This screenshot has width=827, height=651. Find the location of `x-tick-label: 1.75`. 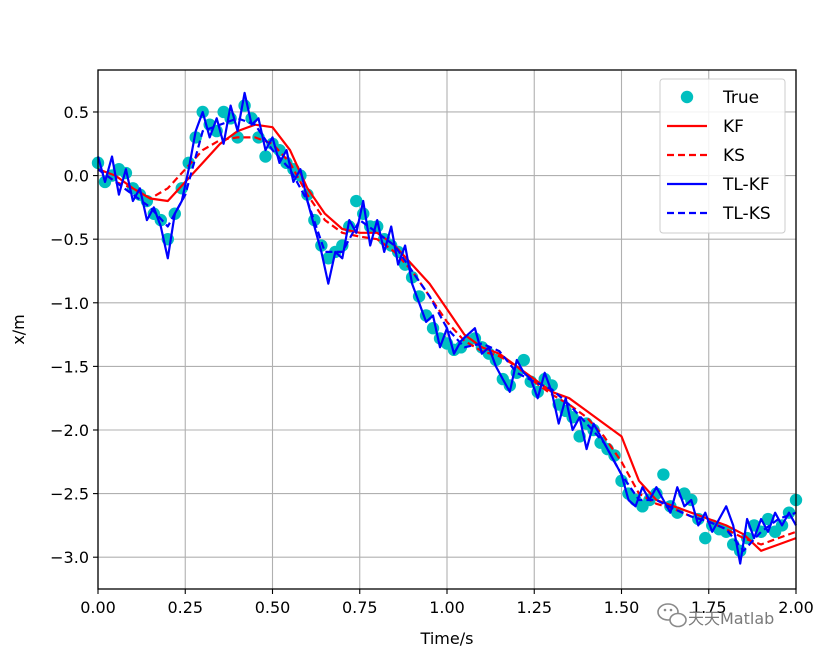

x-tick-label: 1.75 is located at coordinates (709, 607).